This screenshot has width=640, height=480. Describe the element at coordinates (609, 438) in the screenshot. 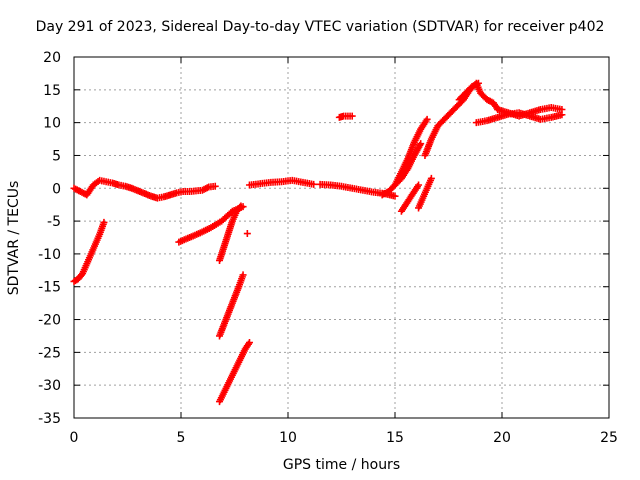

I see `x-tick-label: 25` at that location.